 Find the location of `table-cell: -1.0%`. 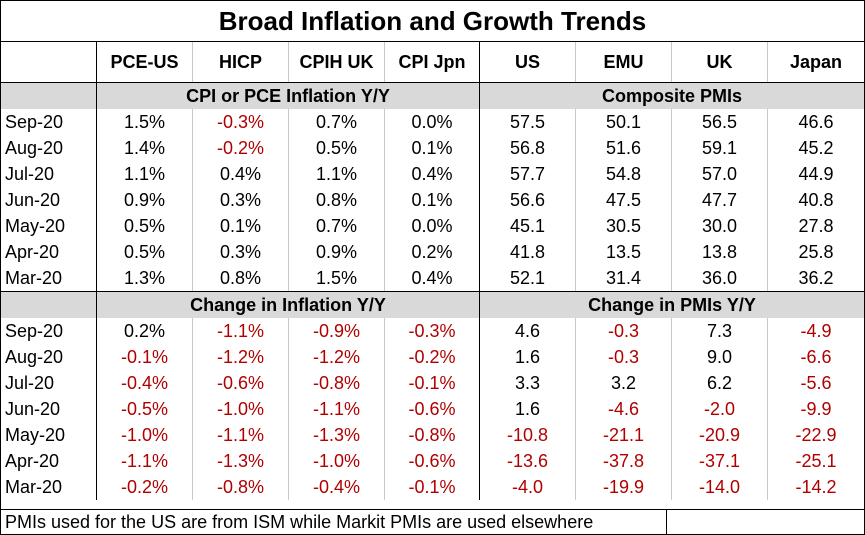

table-cell: -1.0% is located at coordinates (241, 409).